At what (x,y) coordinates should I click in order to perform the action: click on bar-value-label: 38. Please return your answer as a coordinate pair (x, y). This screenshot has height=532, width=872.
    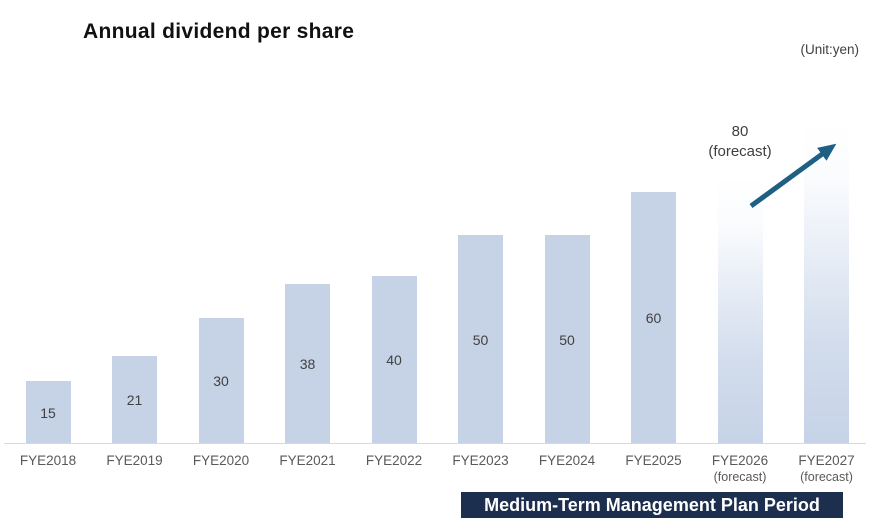
    Looking at the image, I should click on (307, 364).